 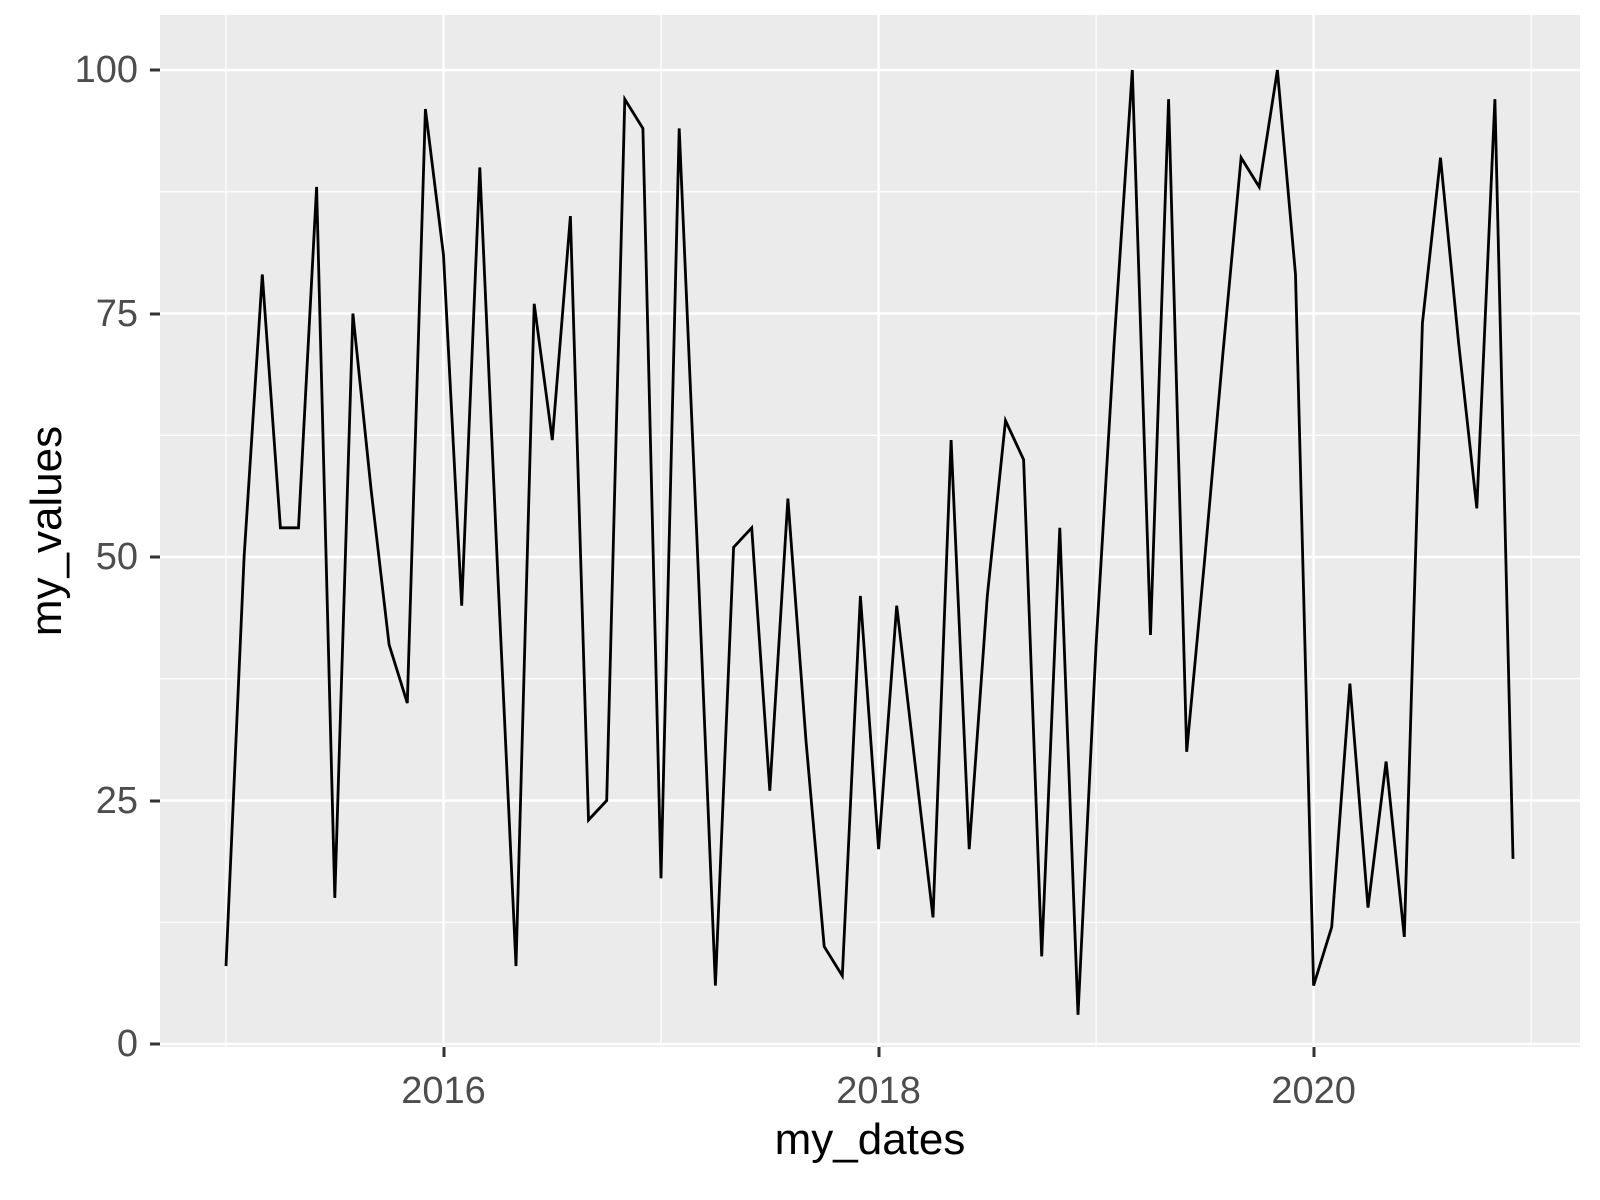 I want to click on y-tick-label: 50, so click(x=116, y=557).